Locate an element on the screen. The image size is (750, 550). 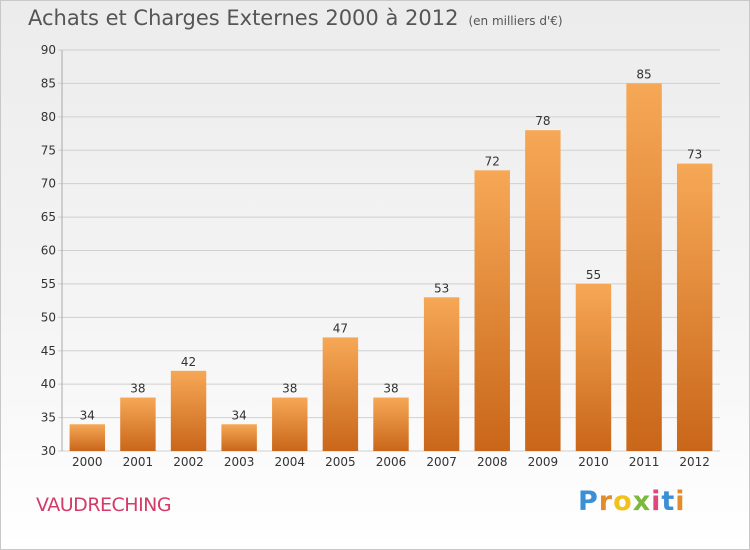
bar-2001 is located at coordinates (138, 424).